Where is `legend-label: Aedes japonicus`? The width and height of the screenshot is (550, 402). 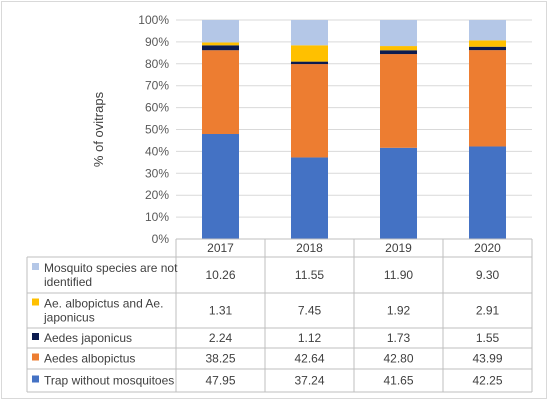
legend-label: Aedes japonicus is located at coordinates (88, 338).